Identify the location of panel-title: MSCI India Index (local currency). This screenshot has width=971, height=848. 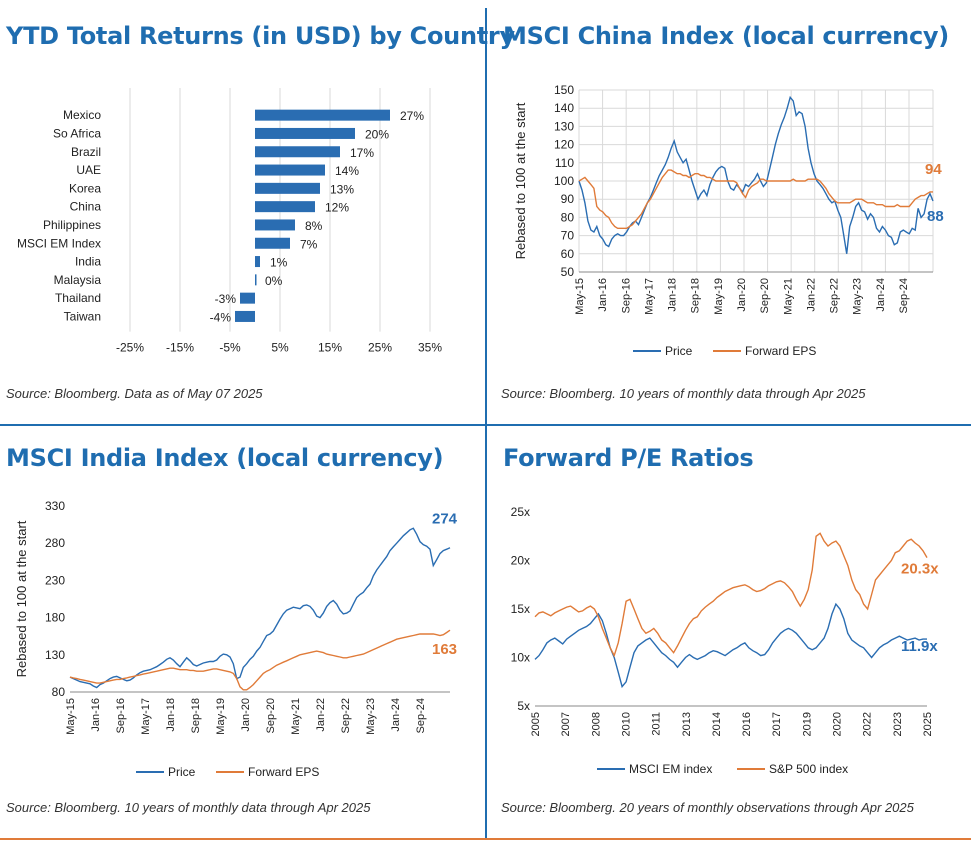
(225, 458).